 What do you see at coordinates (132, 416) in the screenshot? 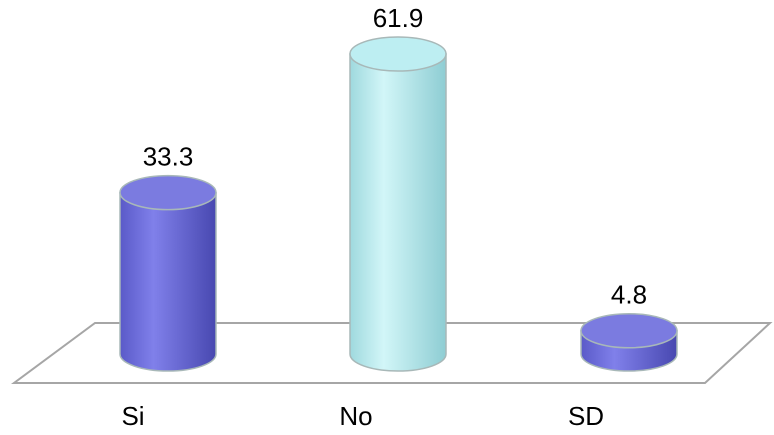
I see `category-label-si: Si` at bounding box center [132, 416].